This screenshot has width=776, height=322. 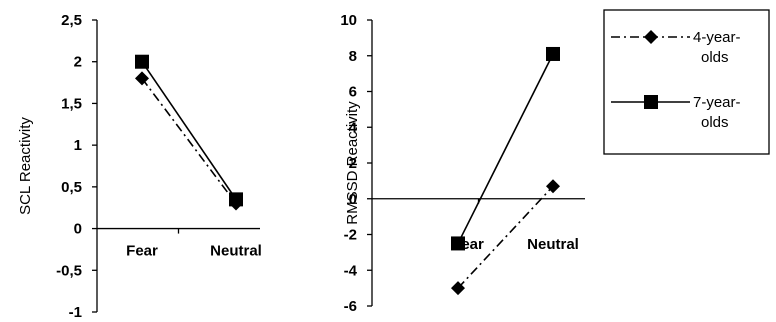 What do you see at coordinates (75, 312) in the screenshot?
I see `scl-y-tick-label: -1` at bounding box center [75, 312].